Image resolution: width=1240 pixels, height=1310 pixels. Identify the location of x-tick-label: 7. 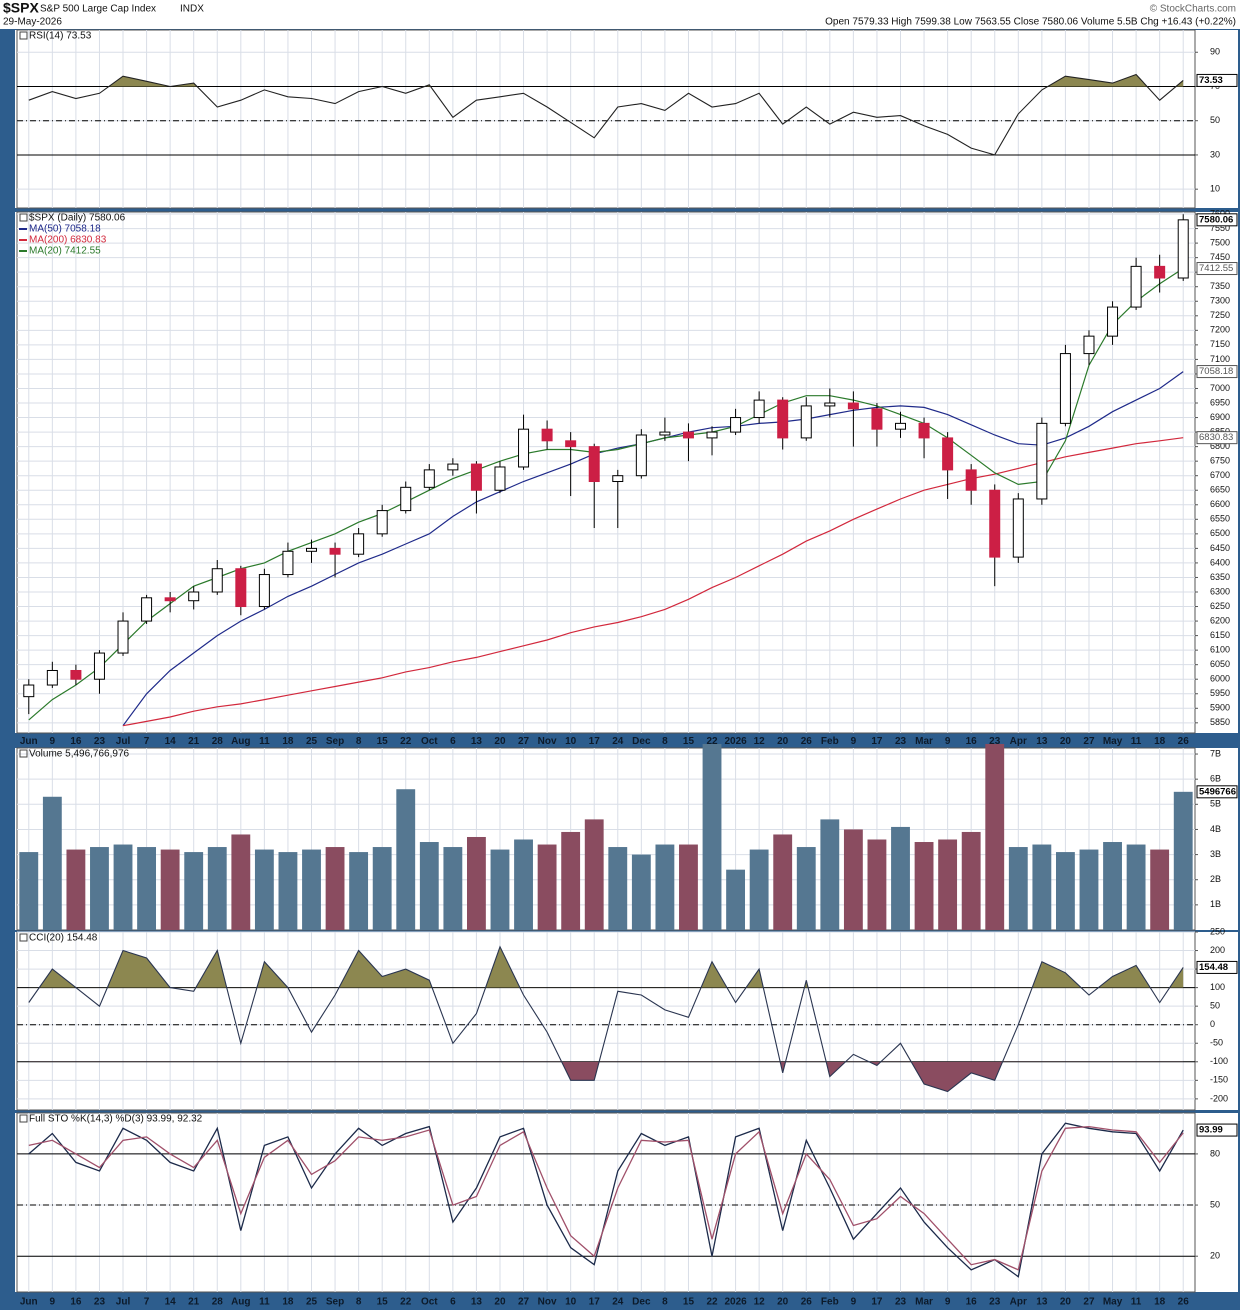
(147, 741).